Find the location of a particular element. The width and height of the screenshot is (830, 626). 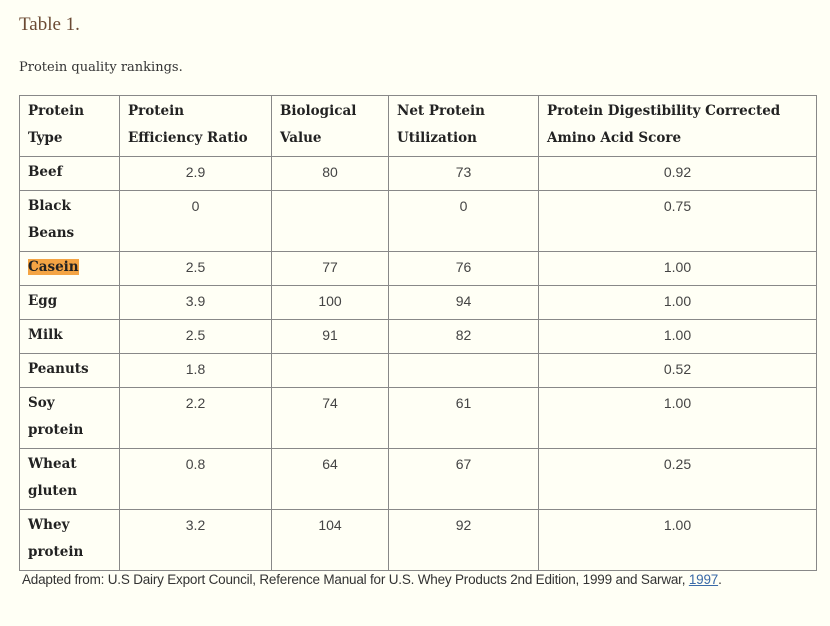

value: 80 is located at coordinates (330, 172).